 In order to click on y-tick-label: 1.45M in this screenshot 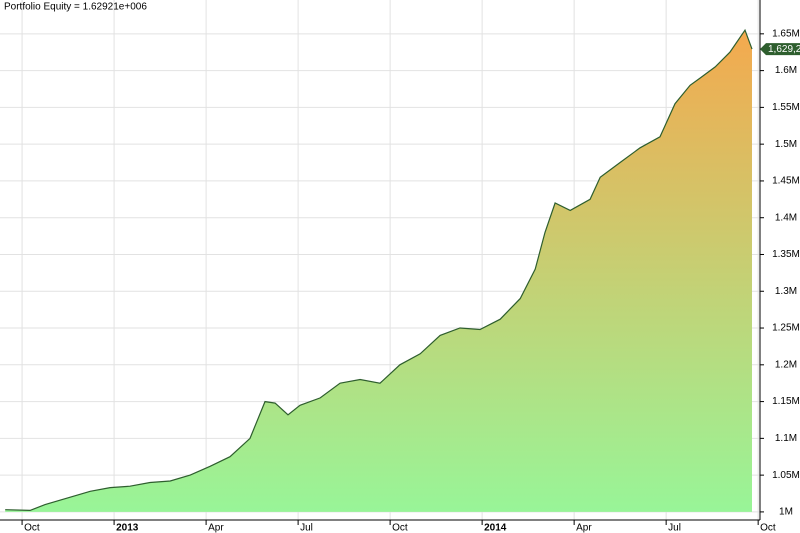, I will do `click(786, 181)`.